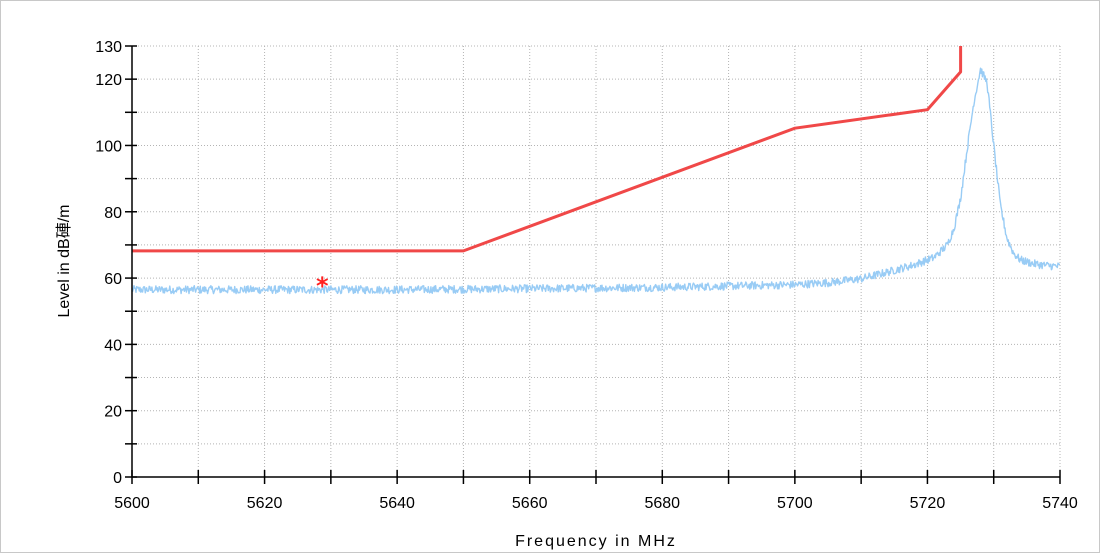  What do you see at coordinates (113, 412) in the screenshot?
I see `y-tick-label: 20` at bounding box center [113, 412].